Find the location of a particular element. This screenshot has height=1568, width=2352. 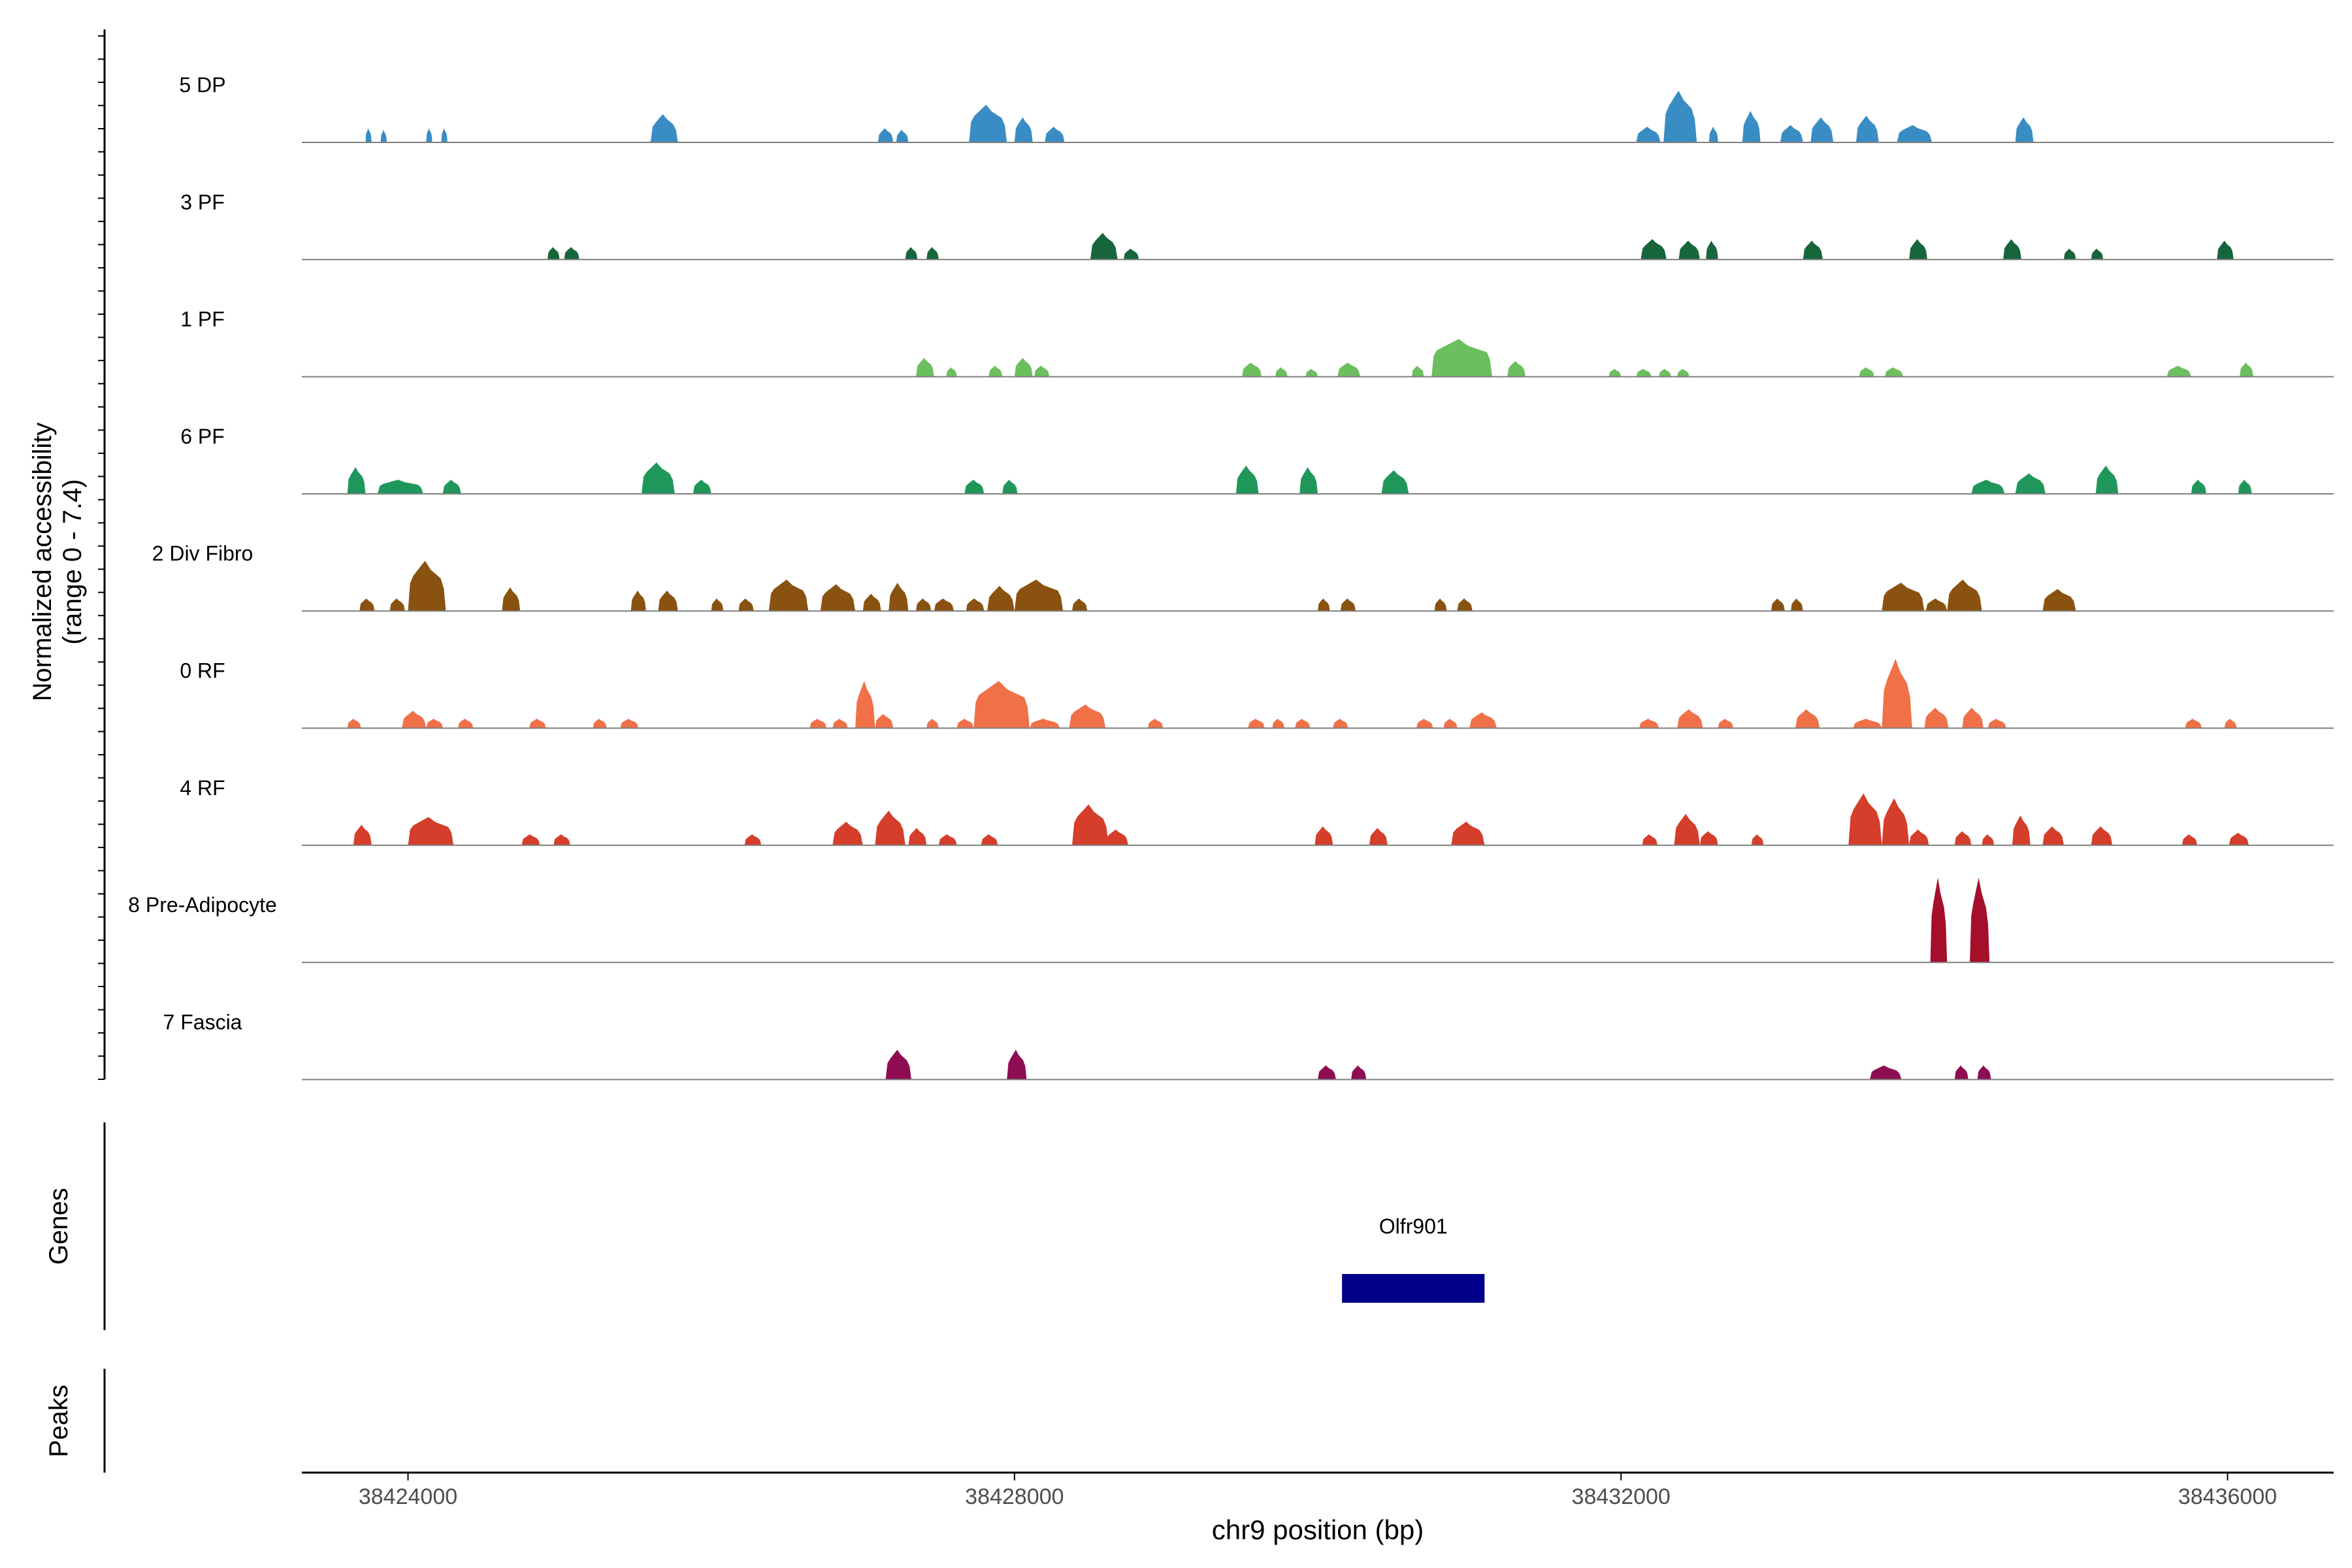

track-label: 6 PF is located at coordinates (202, 436).